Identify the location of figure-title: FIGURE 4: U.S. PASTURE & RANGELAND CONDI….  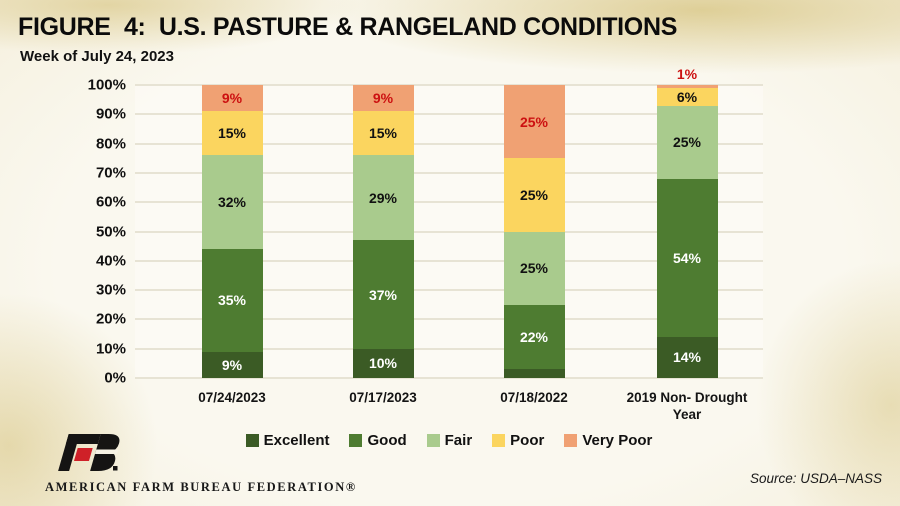
(348, 27).